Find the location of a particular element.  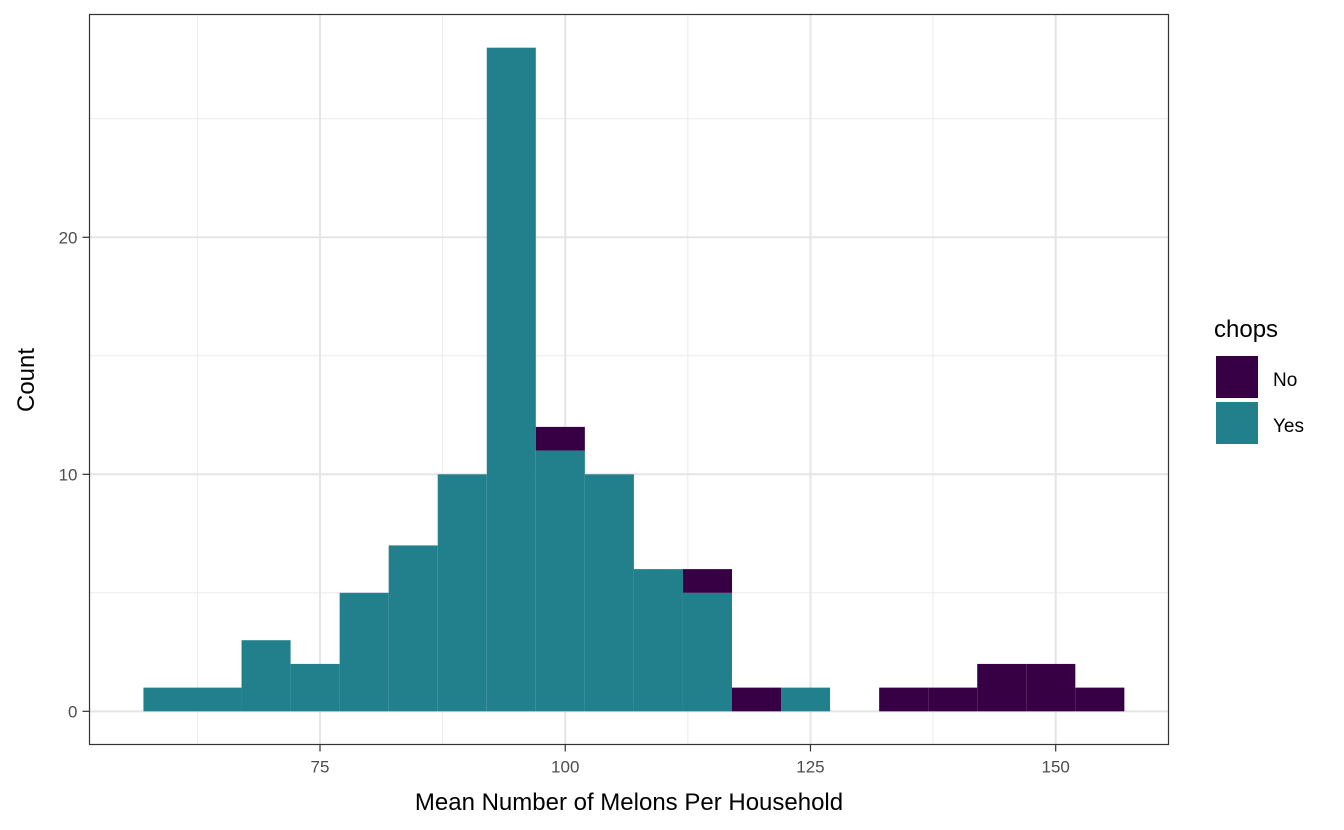

y-axis: 0 10 20 is located at coordinates (74, 474).